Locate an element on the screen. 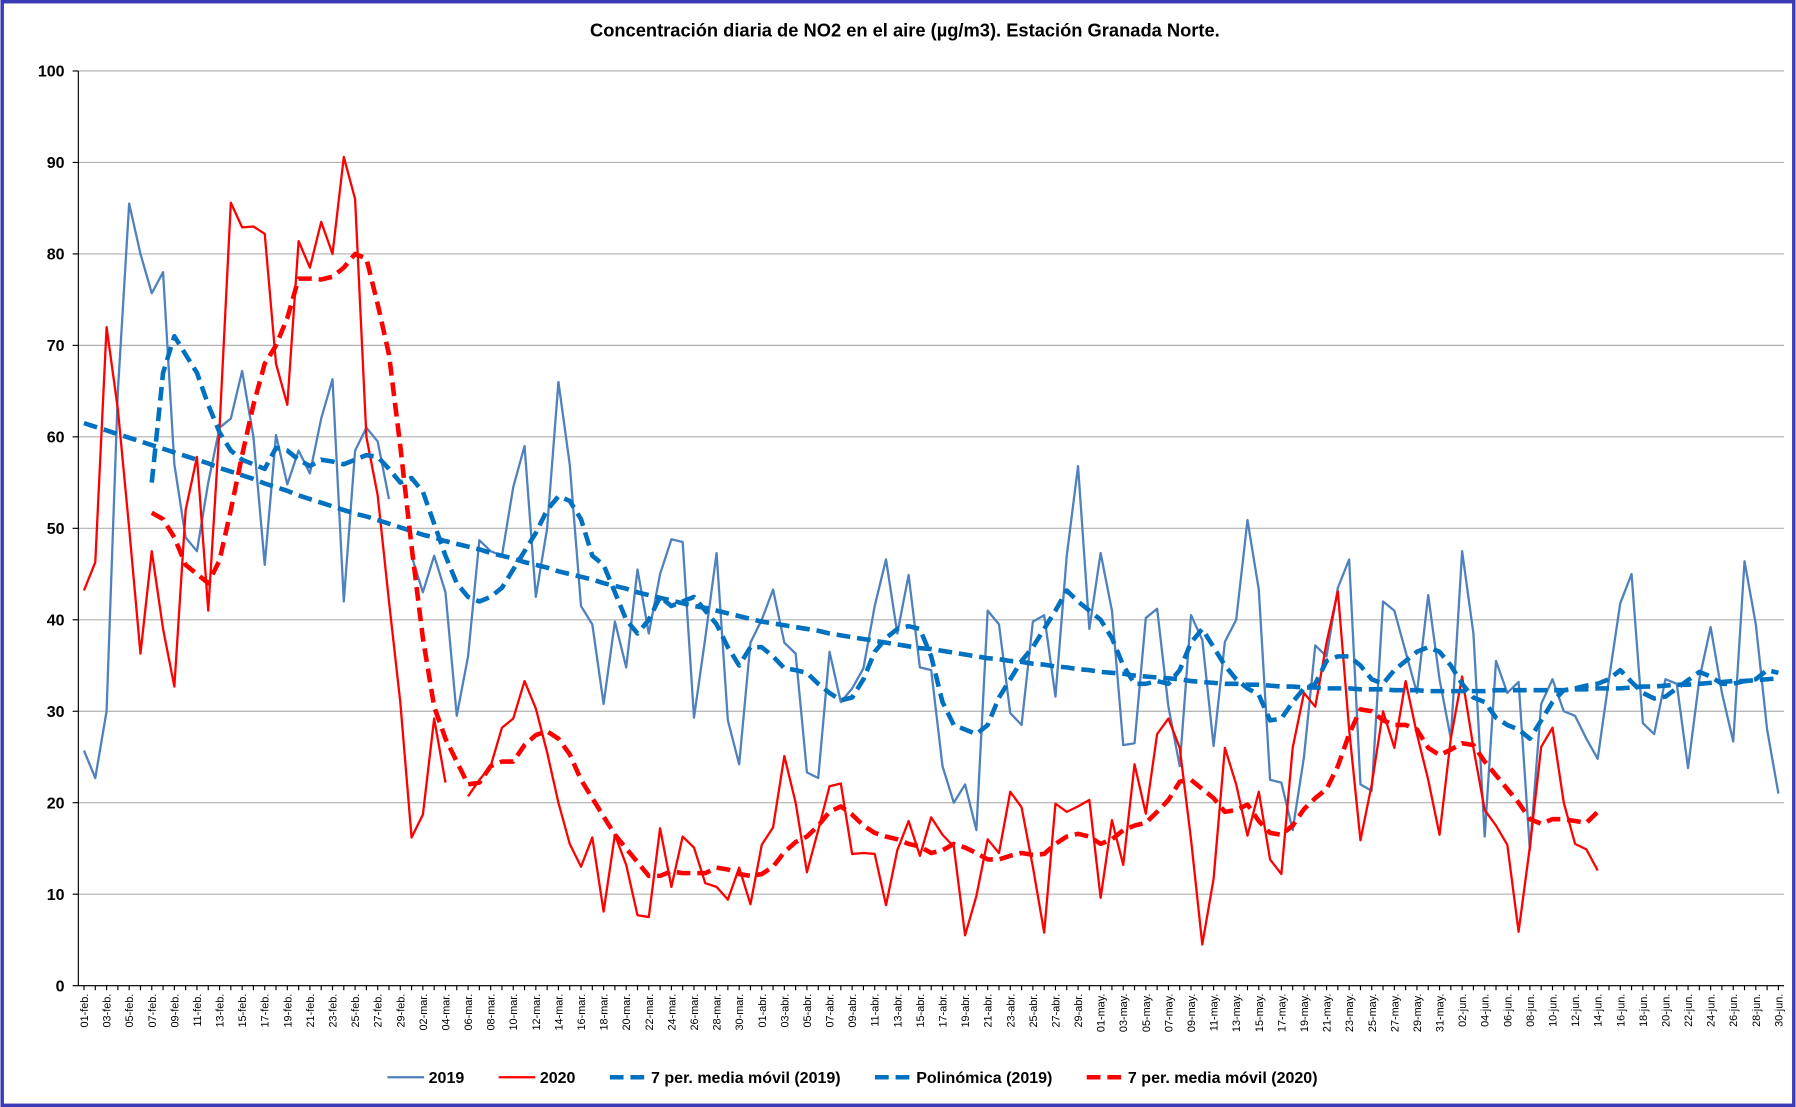  x-tick-label: 15-may. is located at coordinates (1260, 1013).